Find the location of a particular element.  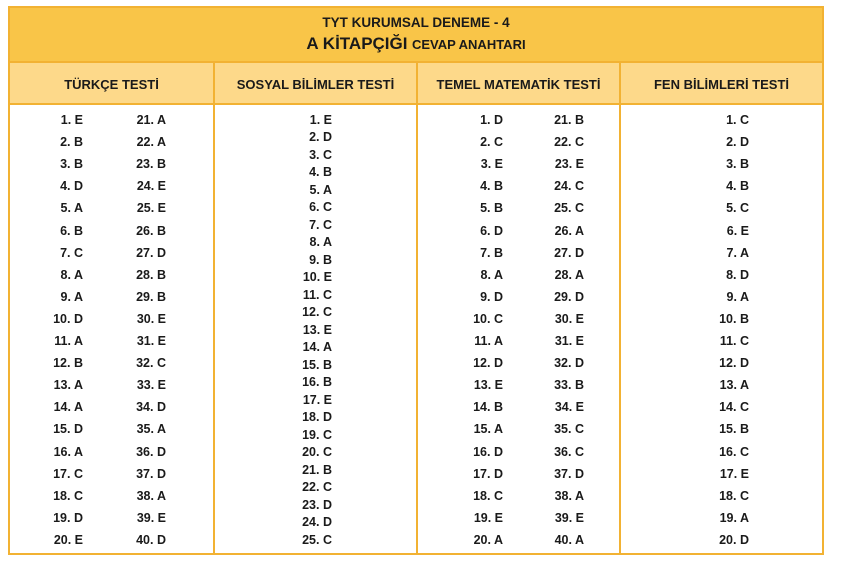

answer-key-label: CEVAP ANAHTARI is located at coordinates (468, 44).